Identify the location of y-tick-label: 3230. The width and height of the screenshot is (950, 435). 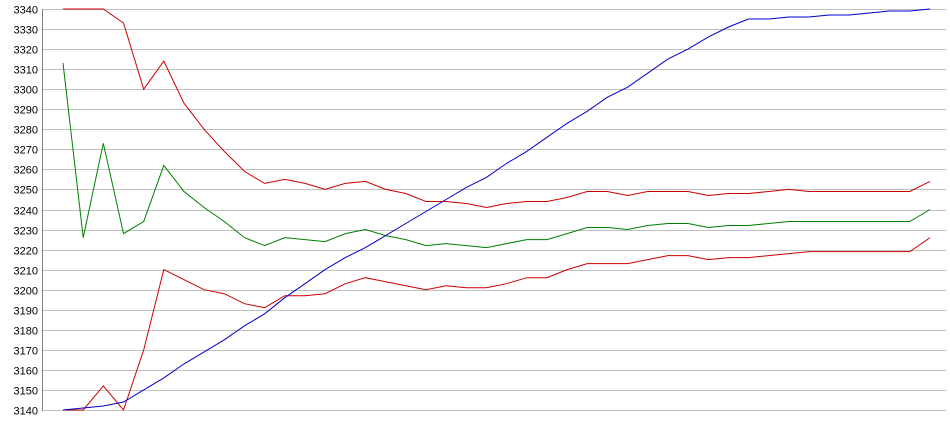
(26, 232).